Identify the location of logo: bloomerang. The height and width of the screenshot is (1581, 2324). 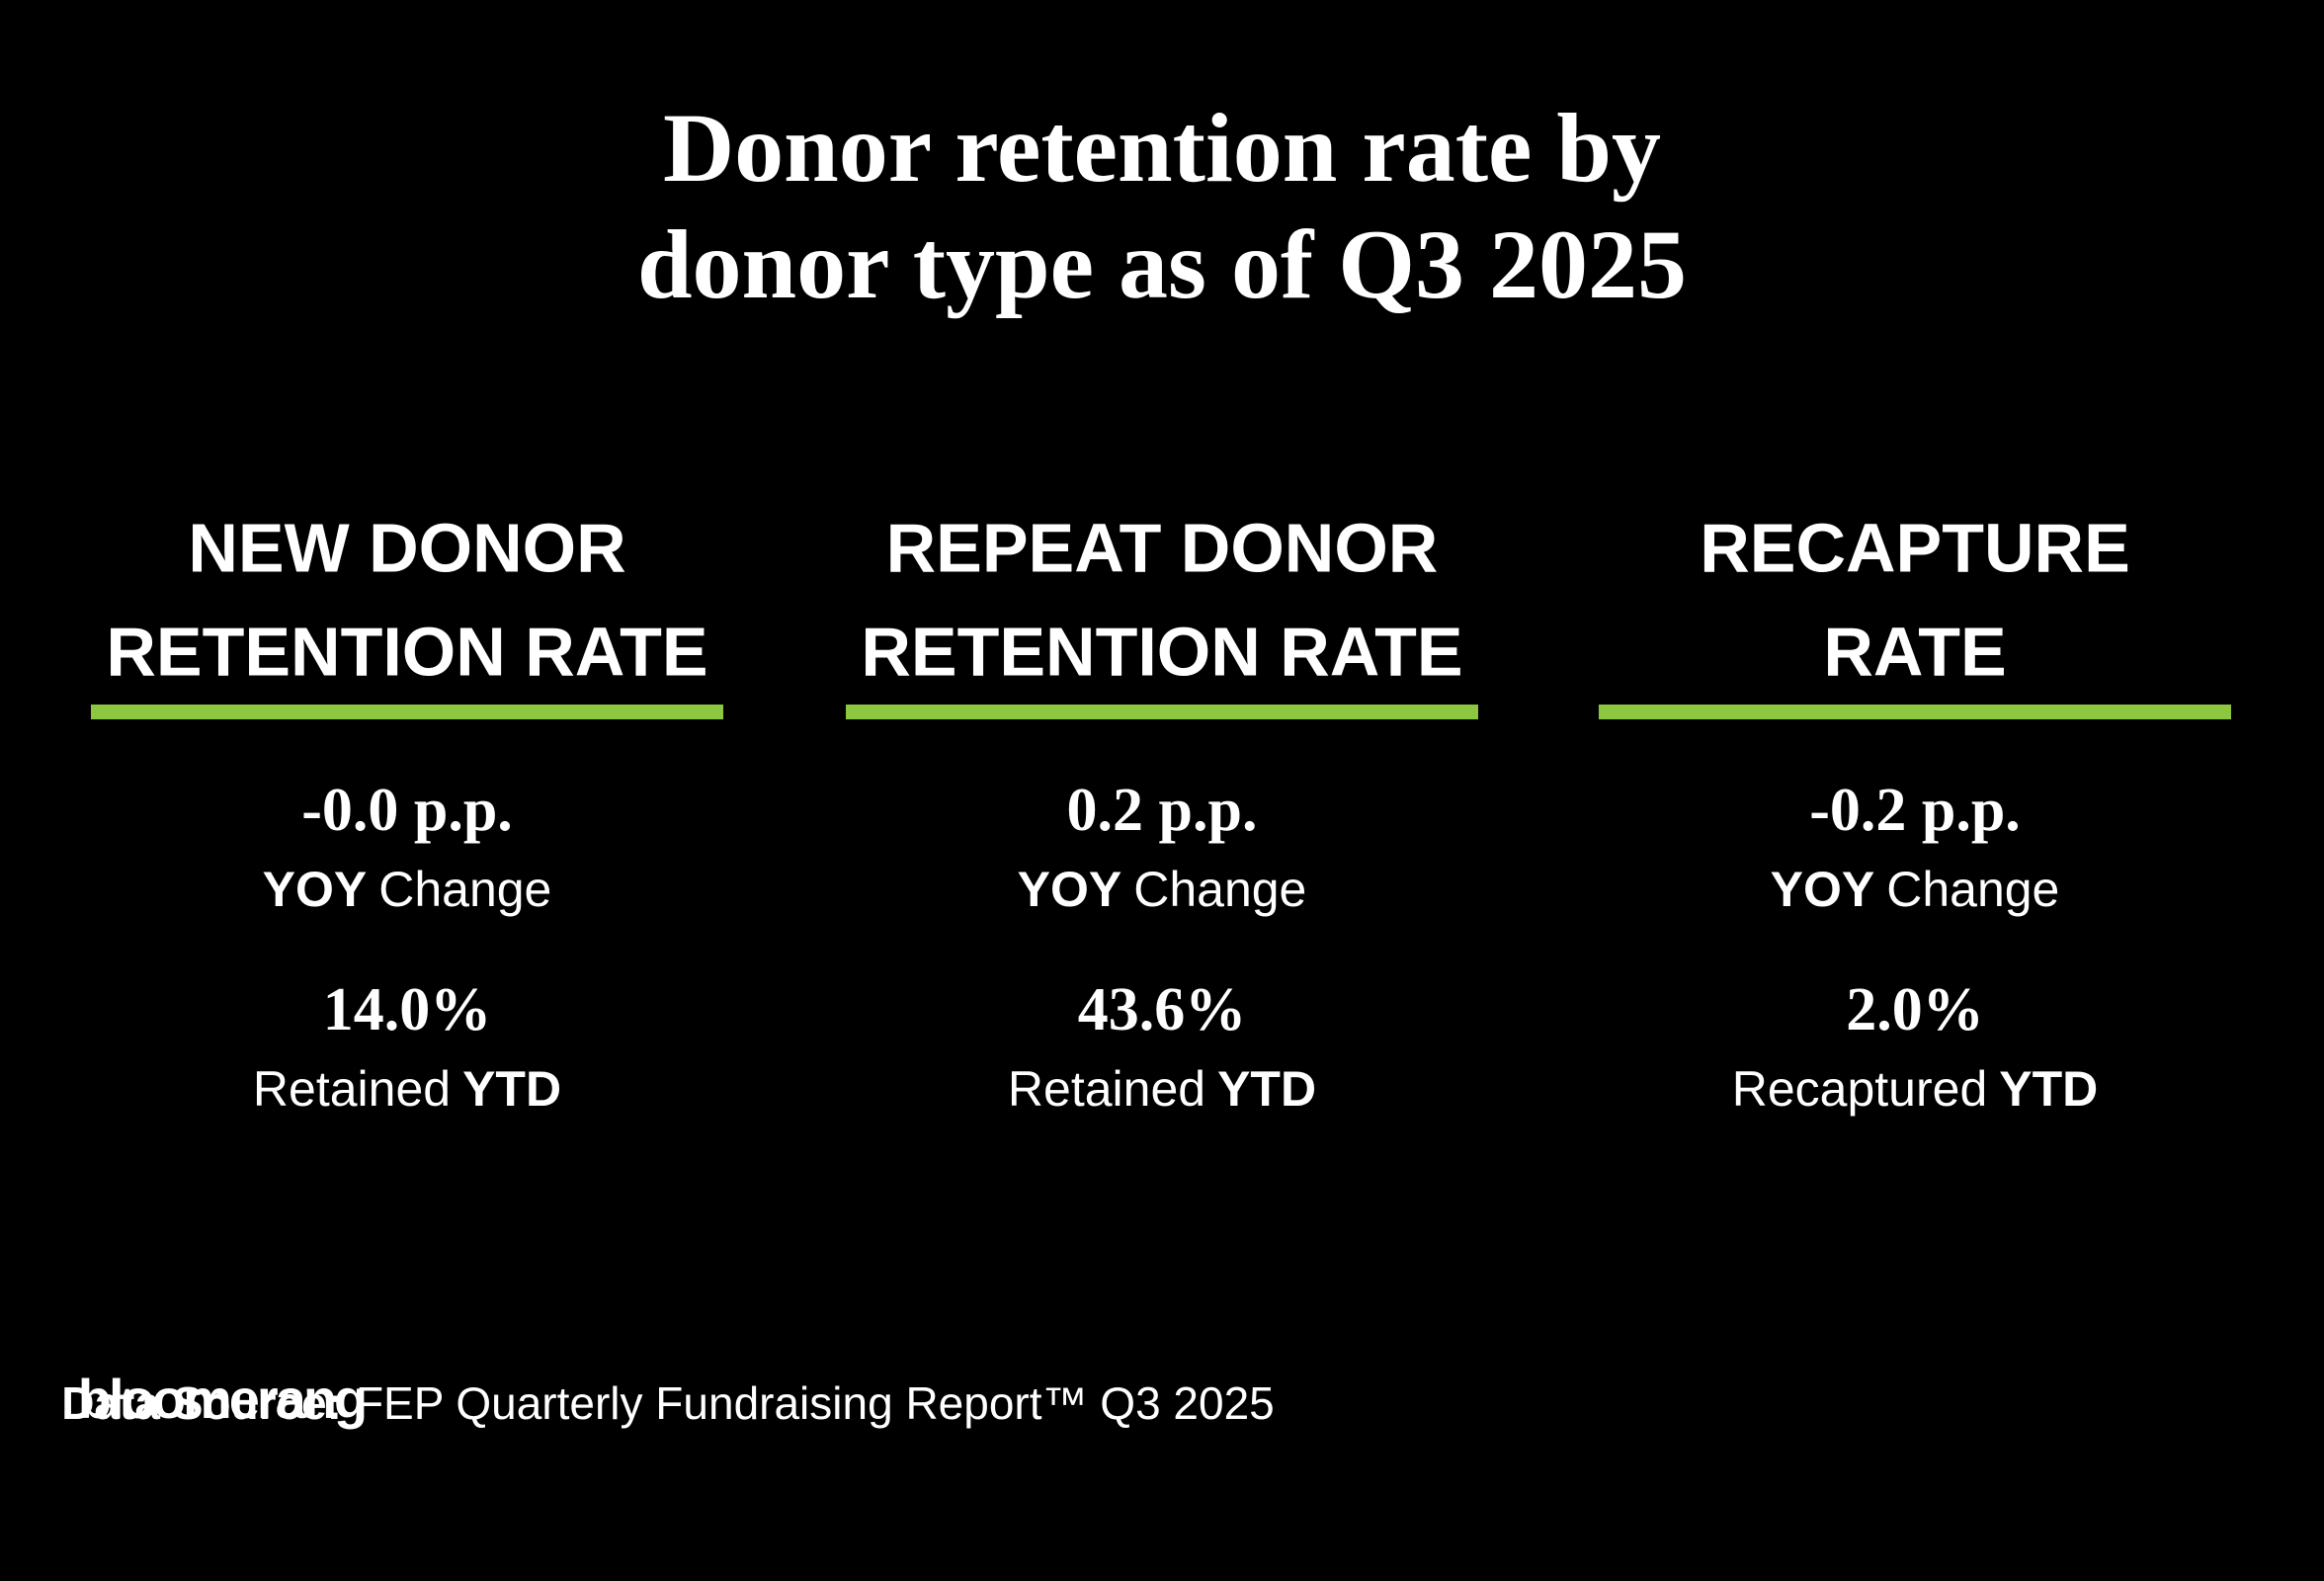
(221, 1399).